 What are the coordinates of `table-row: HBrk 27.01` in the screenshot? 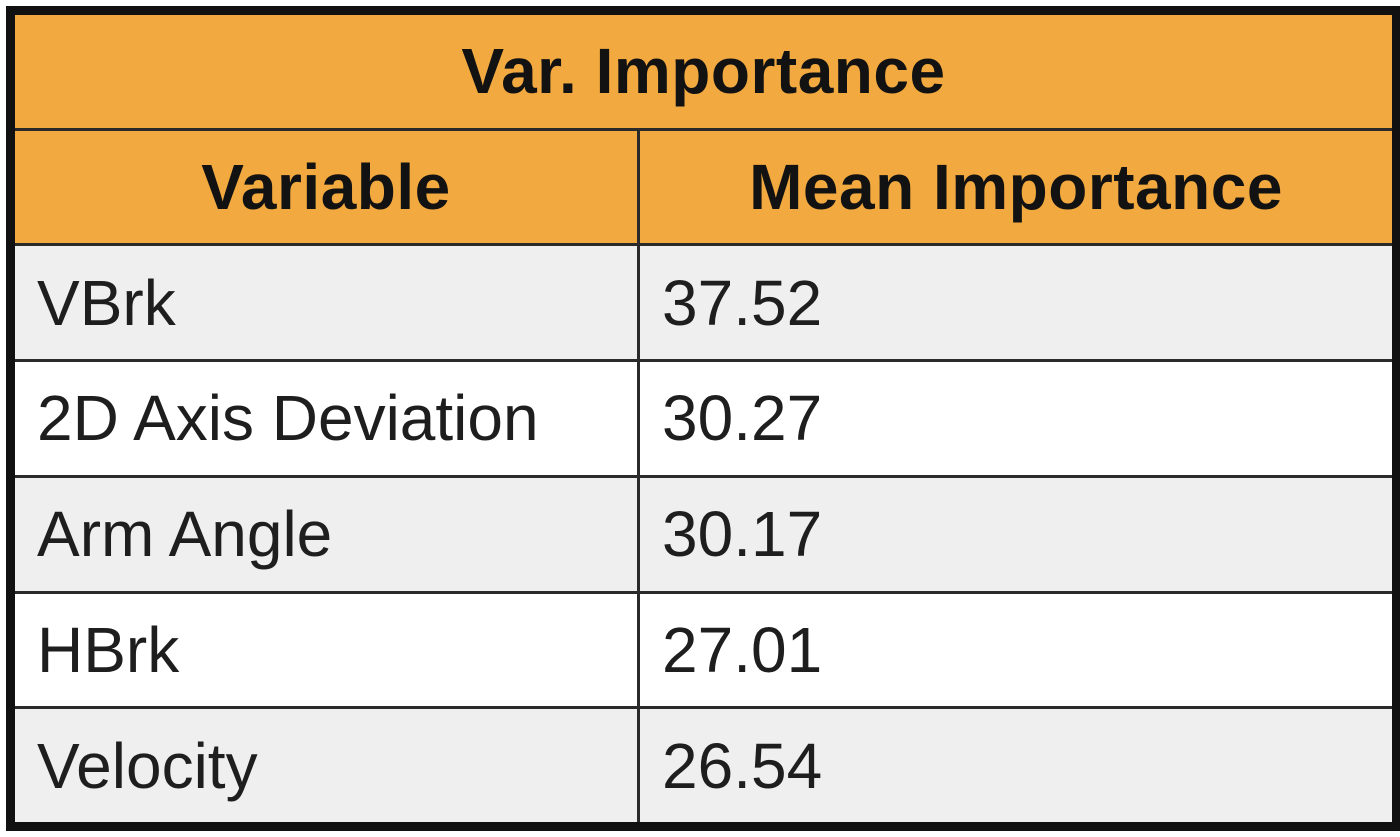 It's located at (703, 650).